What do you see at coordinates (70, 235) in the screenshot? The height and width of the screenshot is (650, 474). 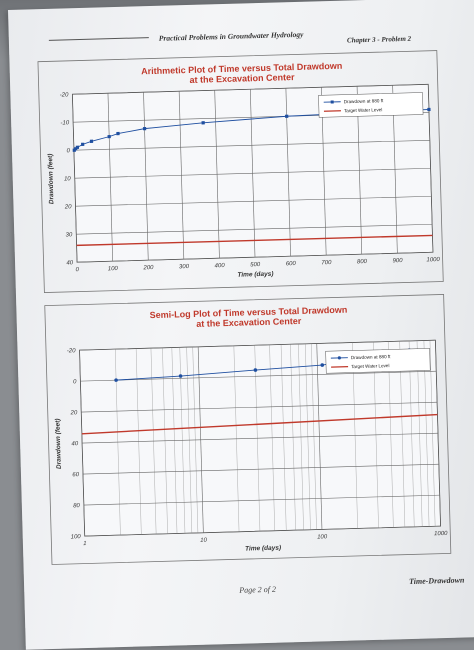 I see `y-tick-label: 30` at bounding box center [70, 235].